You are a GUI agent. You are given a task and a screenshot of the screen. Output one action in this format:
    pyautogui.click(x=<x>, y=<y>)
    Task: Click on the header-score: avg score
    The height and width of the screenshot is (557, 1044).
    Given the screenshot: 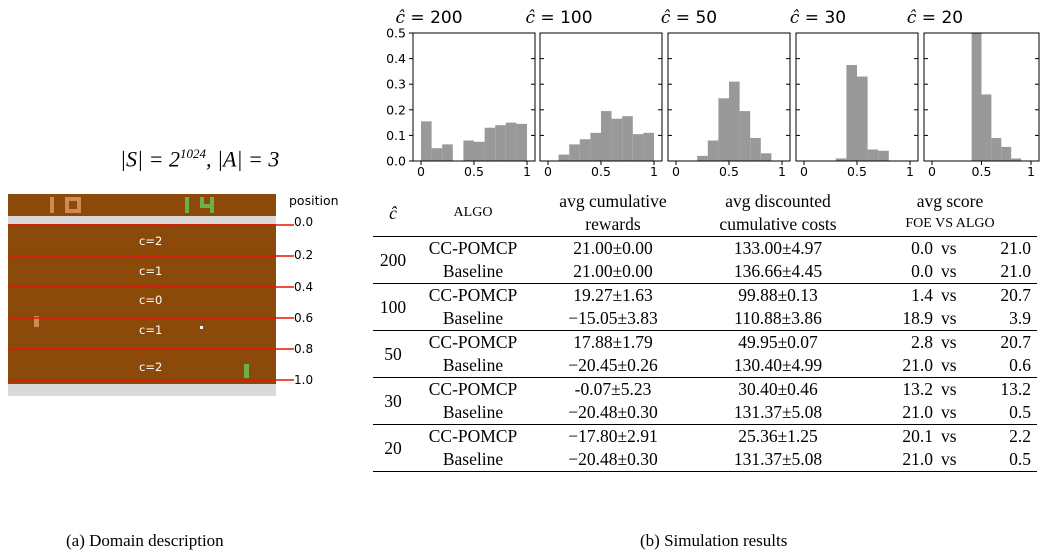 What is the action you would take?
    pyautogui.click(x=950, y=201)
    